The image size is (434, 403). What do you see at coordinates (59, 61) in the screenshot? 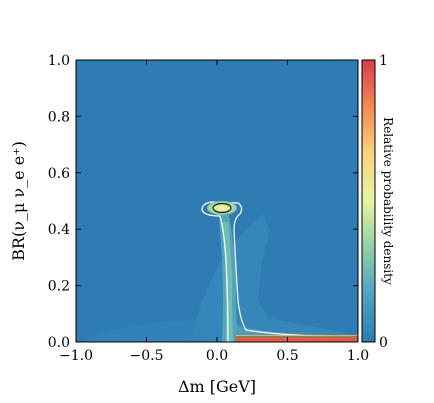
I see `y-tick-label: 1.0` at bounding box center [59, 61].